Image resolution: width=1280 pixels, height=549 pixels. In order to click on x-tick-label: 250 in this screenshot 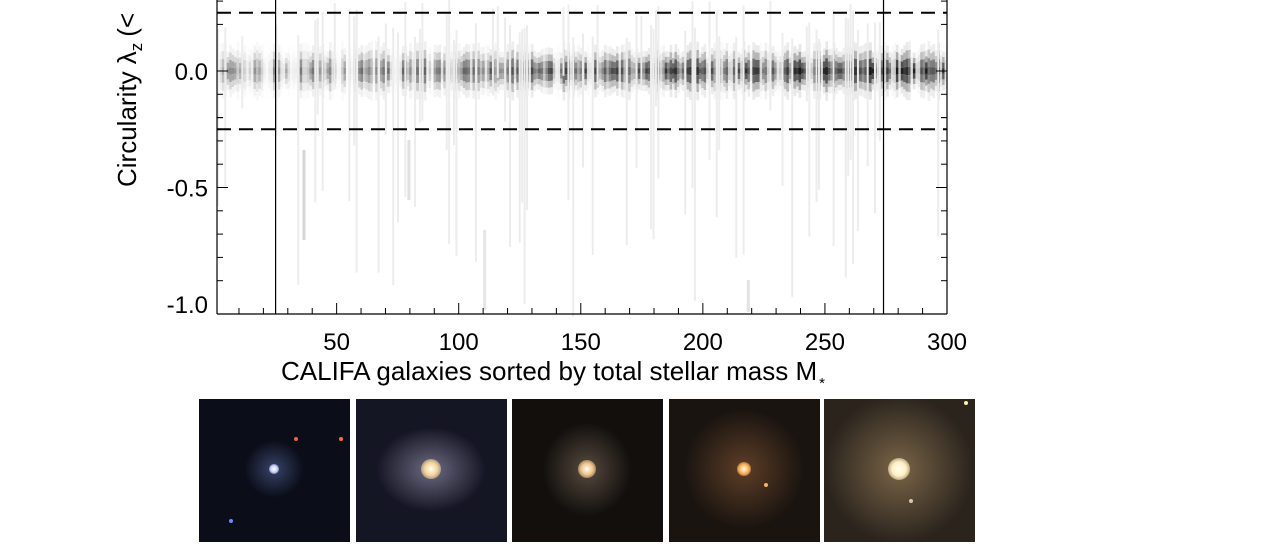, I will do `click(825, 342)`.